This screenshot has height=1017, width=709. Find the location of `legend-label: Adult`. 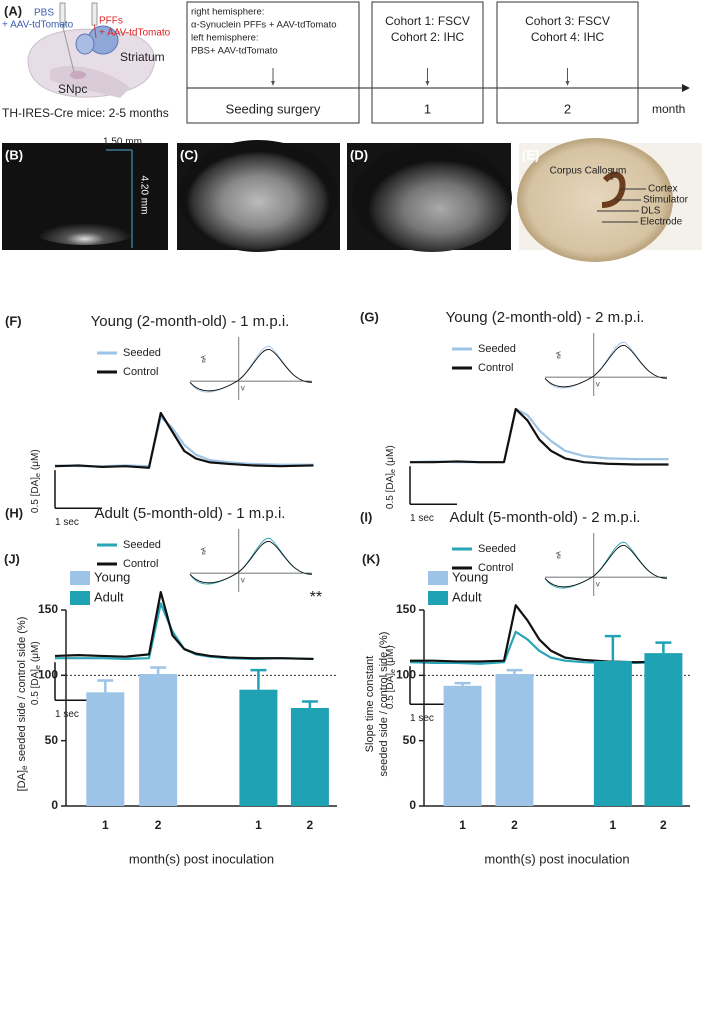

legend-label: Adult is located at coordinates (109, 596).